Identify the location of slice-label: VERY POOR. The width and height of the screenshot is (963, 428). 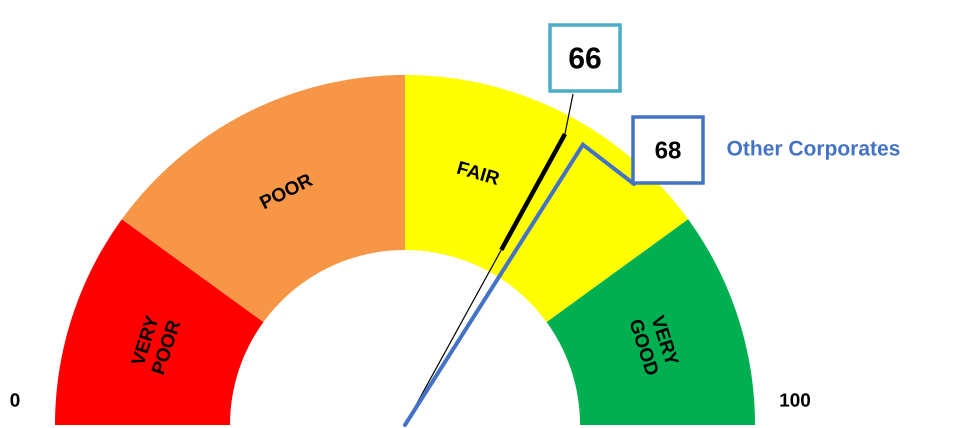
(155, 344).